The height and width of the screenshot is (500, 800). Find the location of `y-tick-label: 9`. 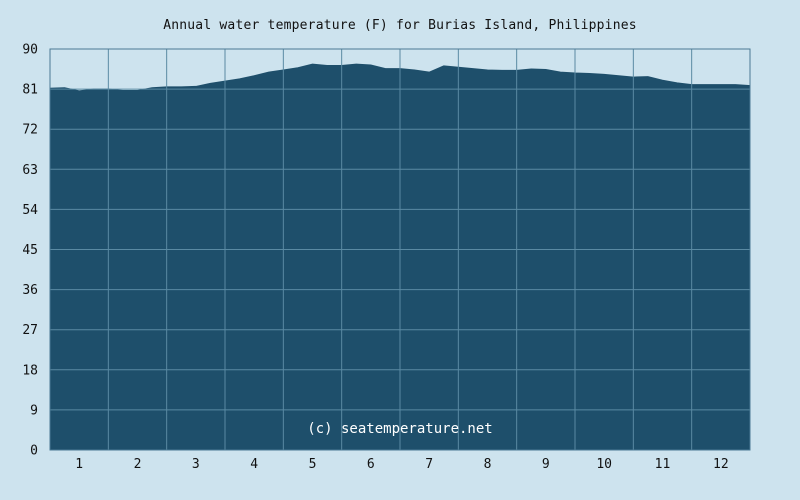

y-tick-label: 9 is located at coordinates (34, 410).